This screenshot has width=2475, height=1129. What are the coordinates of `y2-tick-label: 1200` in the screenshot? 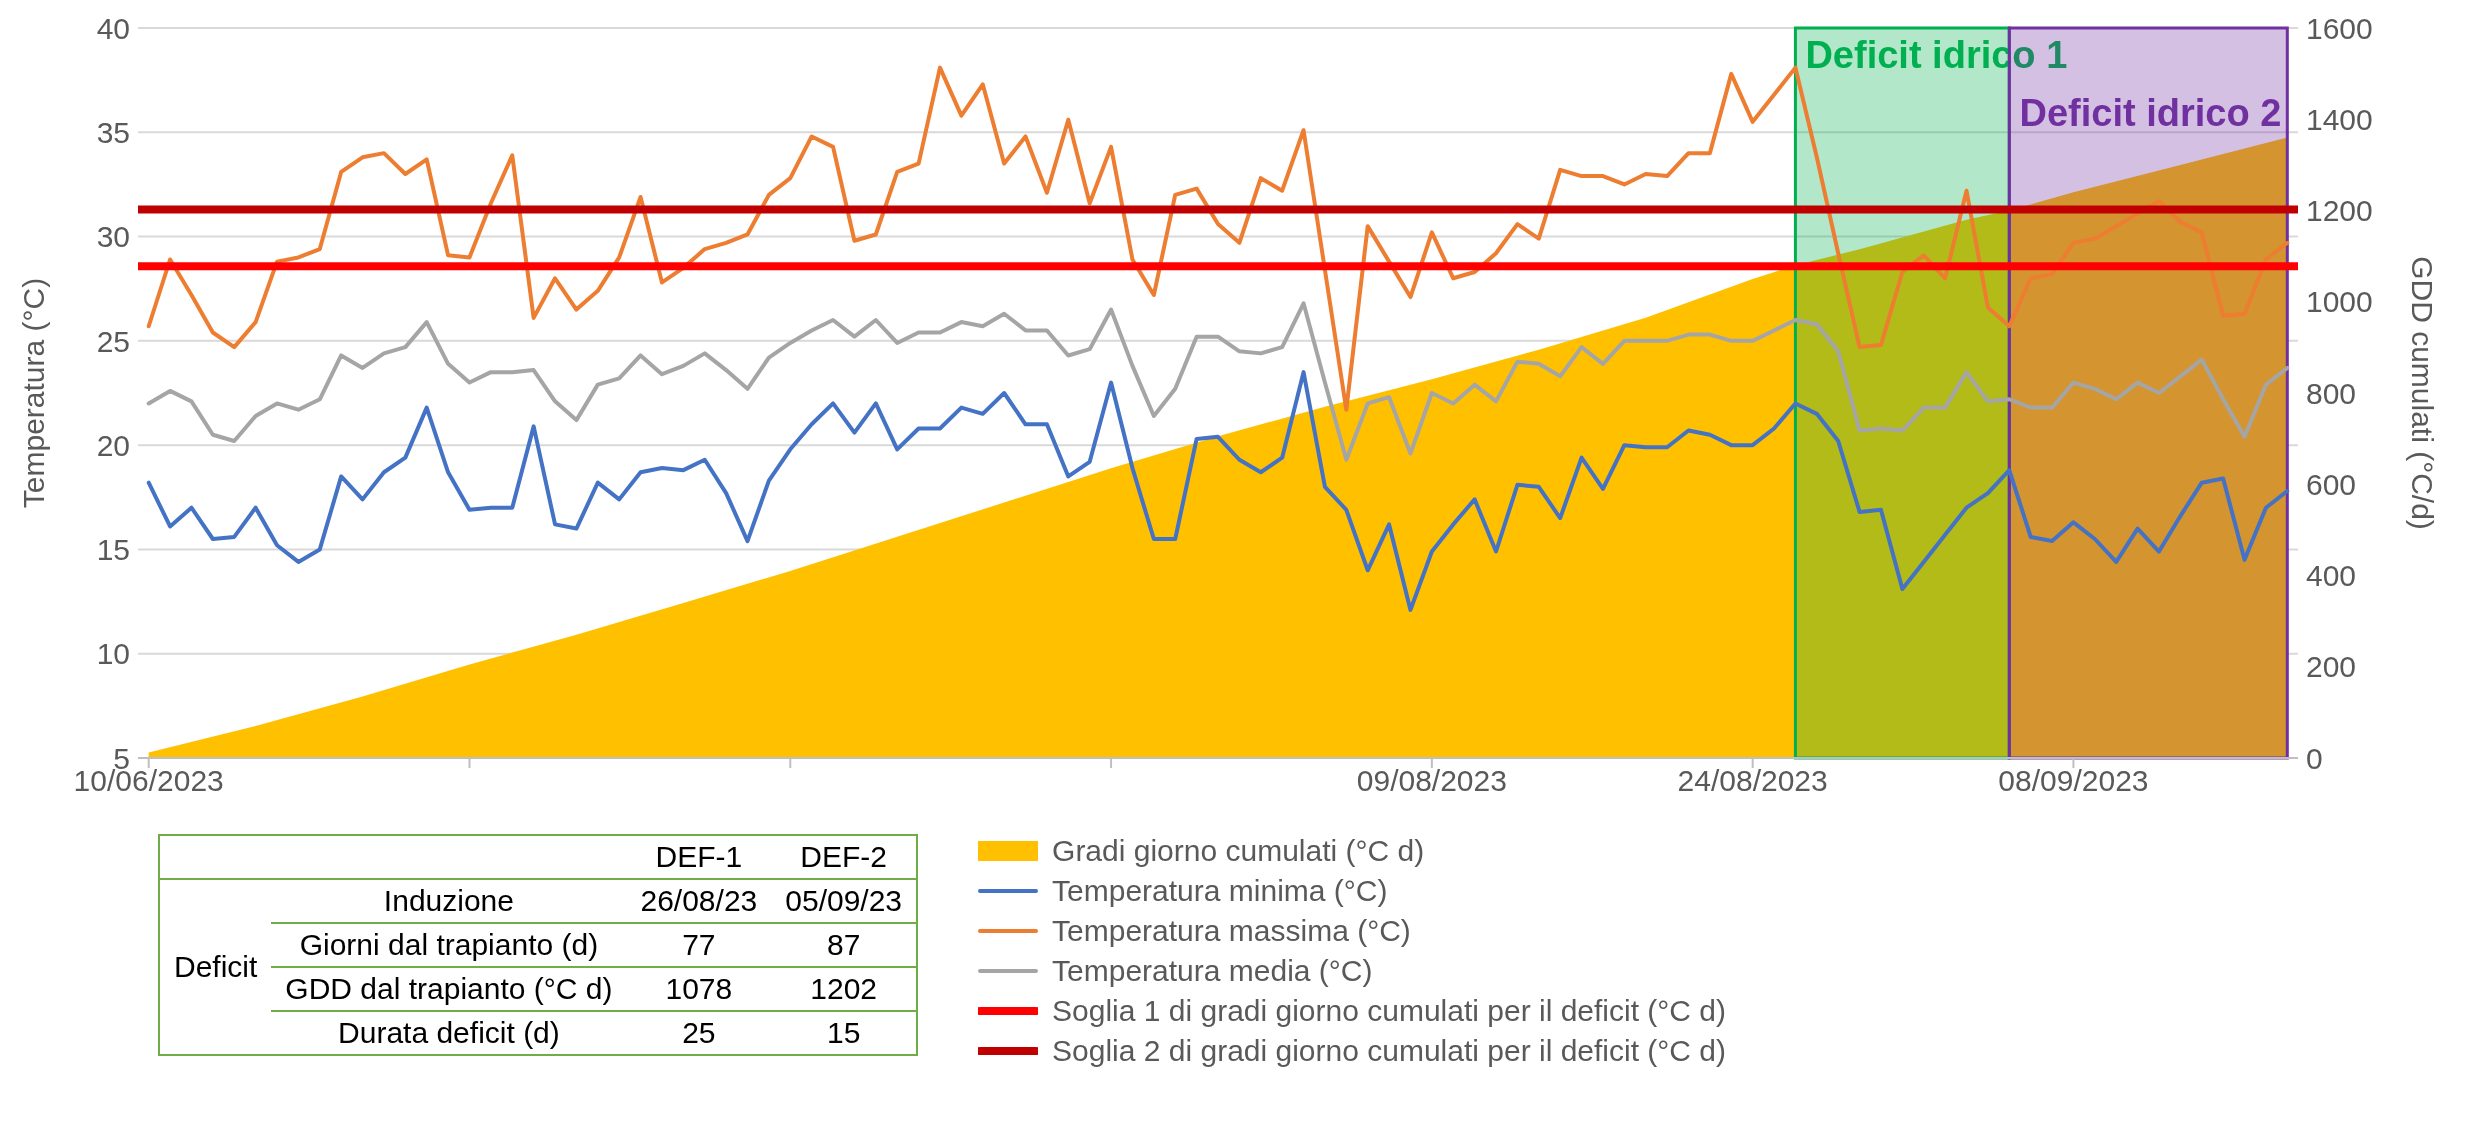 It's located at (2339, 211).